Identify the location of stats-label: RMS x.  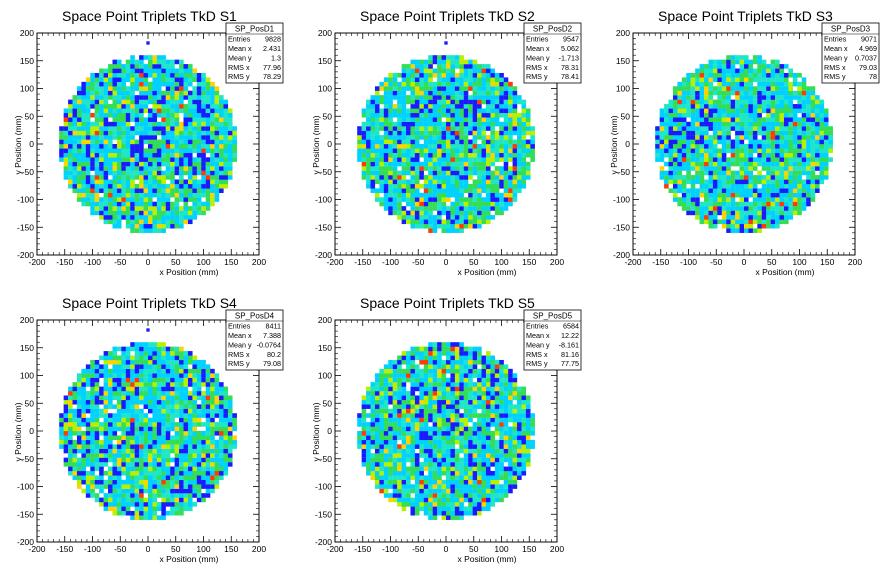
(537, 67).